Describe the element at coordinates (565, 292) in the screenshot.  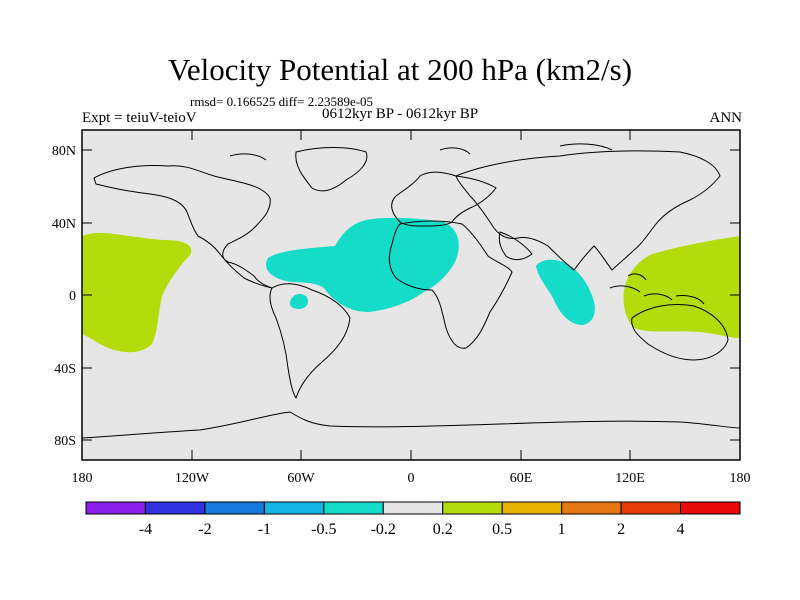
I see `negative-region-indian-ocean` at that location.